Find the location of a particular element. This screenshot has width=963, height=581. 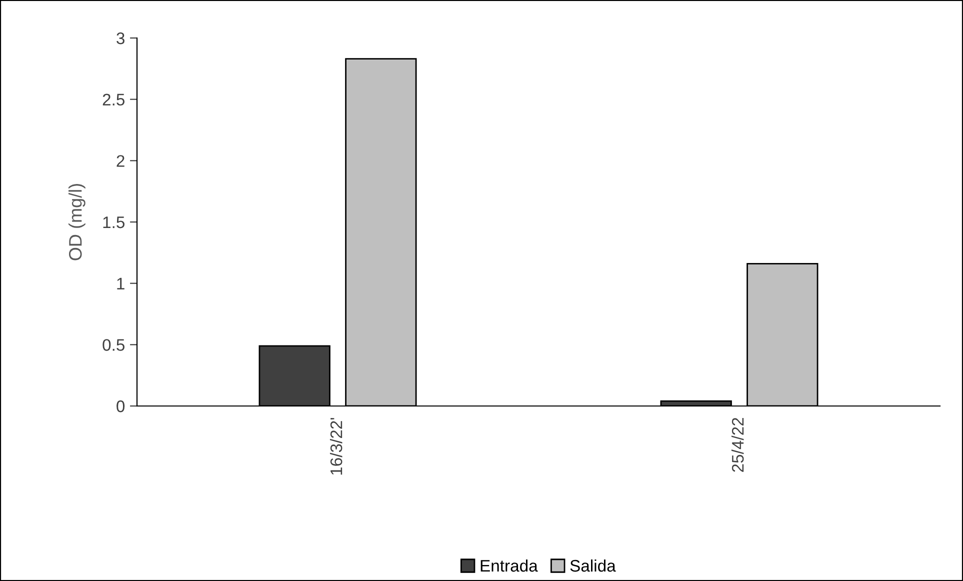

y-tick-label: 1.5 is located at coordinates (113, 222).